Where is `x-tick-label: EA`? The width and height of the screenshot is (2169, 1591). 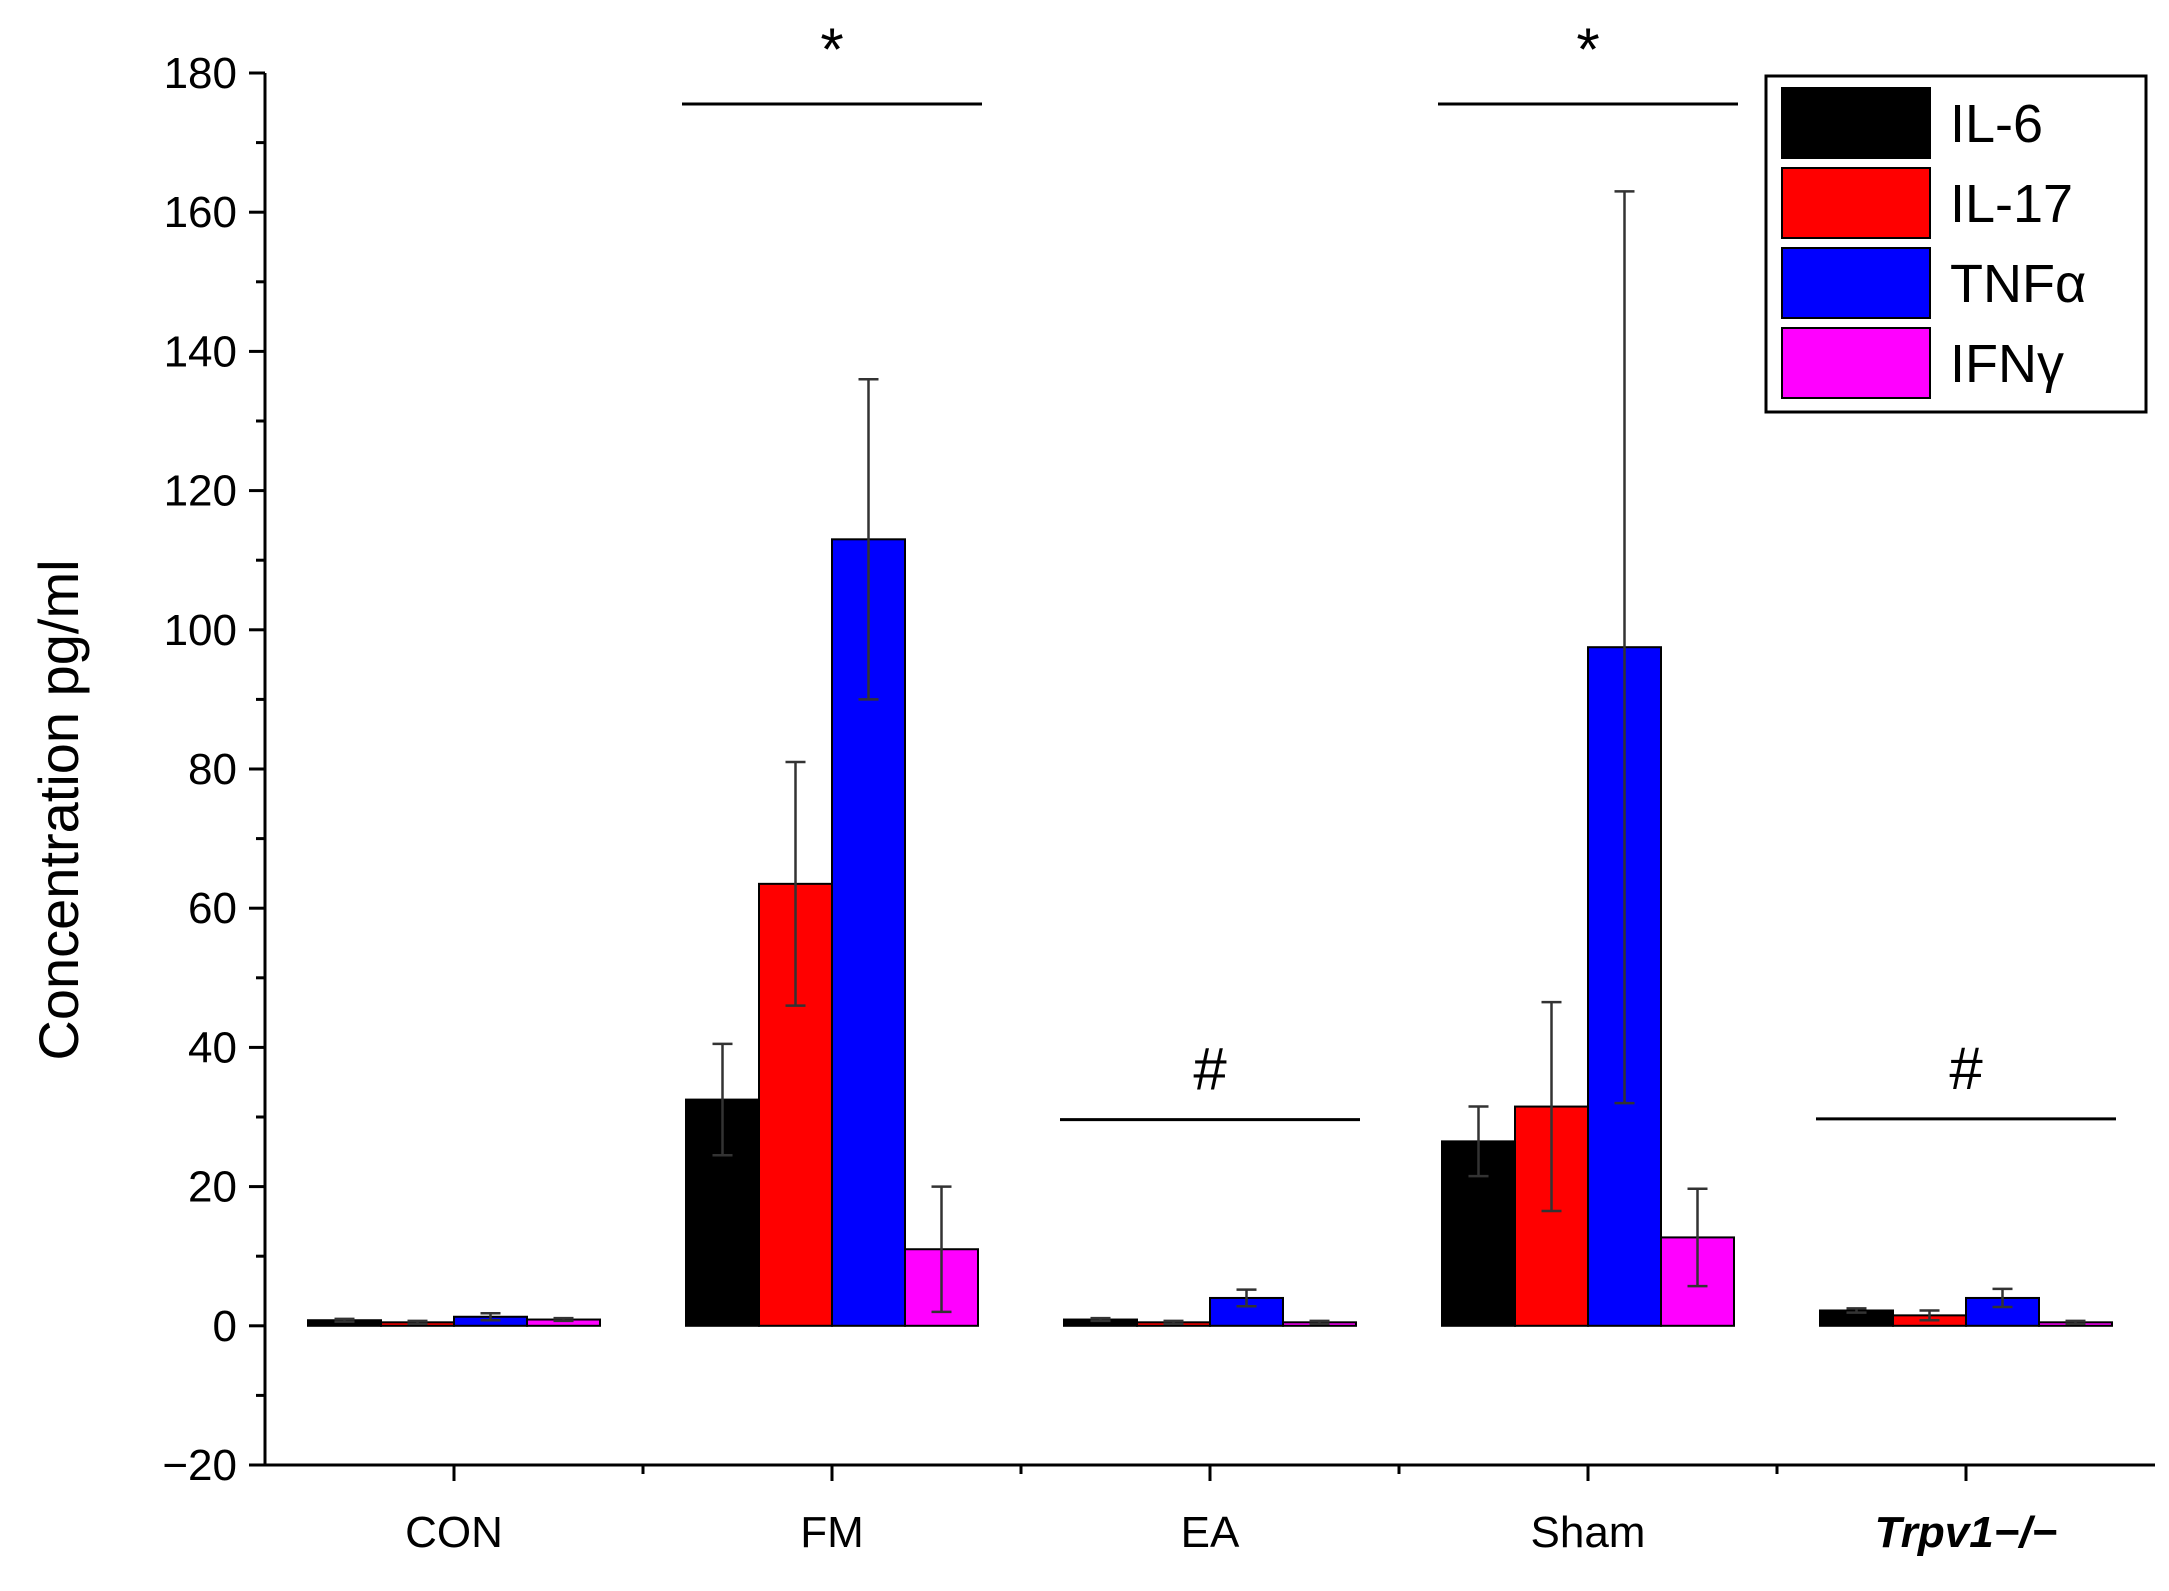
x-tick-label: EA is located at coordinates (1210, 1532).